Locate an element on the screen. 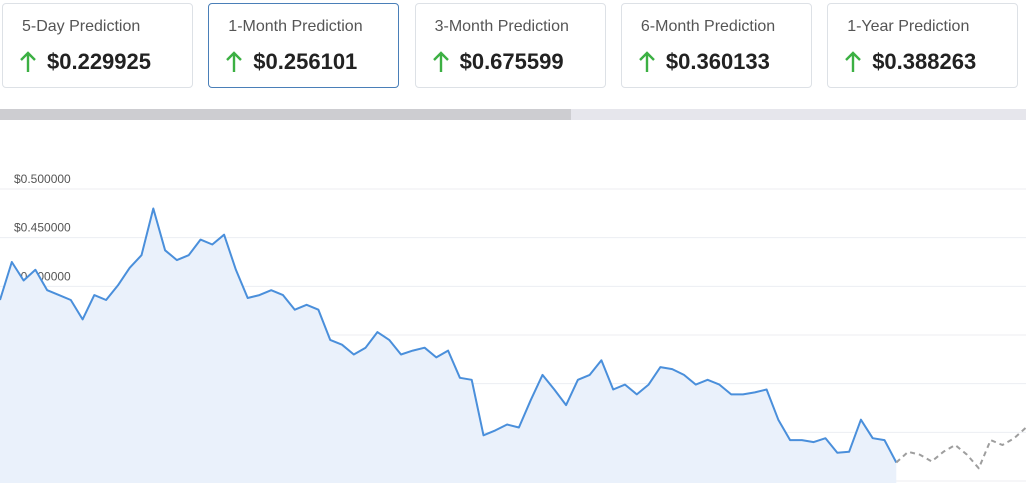  card-title: 6-Month Prediction is located at coordinates (708, 26).